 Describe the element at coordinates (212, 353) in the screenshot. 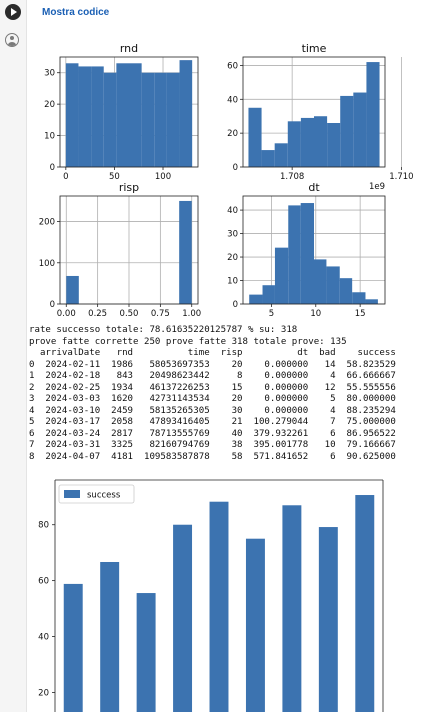

I see `table-header: arrivalDate rnd time risp dt bad success` at that location.